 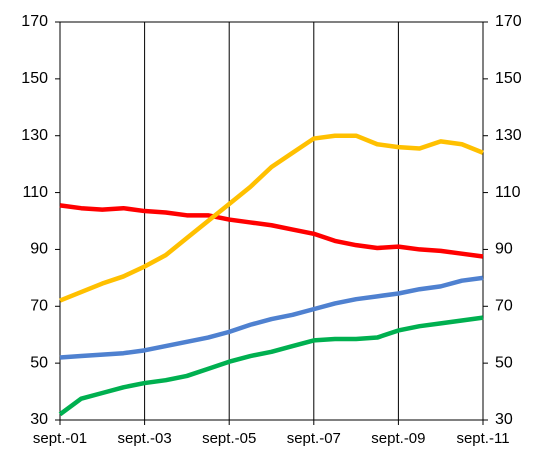 What do you see at coordinates (34, 135) in the screenshot?
I see `y-tick-label: 130` at bounding box center [34, 135].